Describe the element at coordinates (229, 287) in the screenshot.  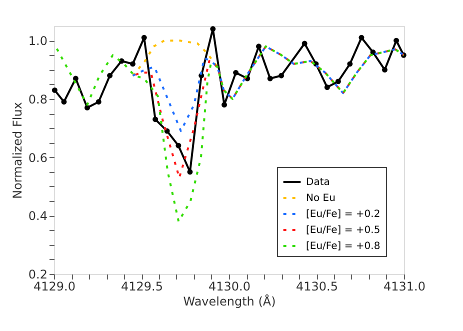
I see `x-tick-label: 4130.0` at that location.